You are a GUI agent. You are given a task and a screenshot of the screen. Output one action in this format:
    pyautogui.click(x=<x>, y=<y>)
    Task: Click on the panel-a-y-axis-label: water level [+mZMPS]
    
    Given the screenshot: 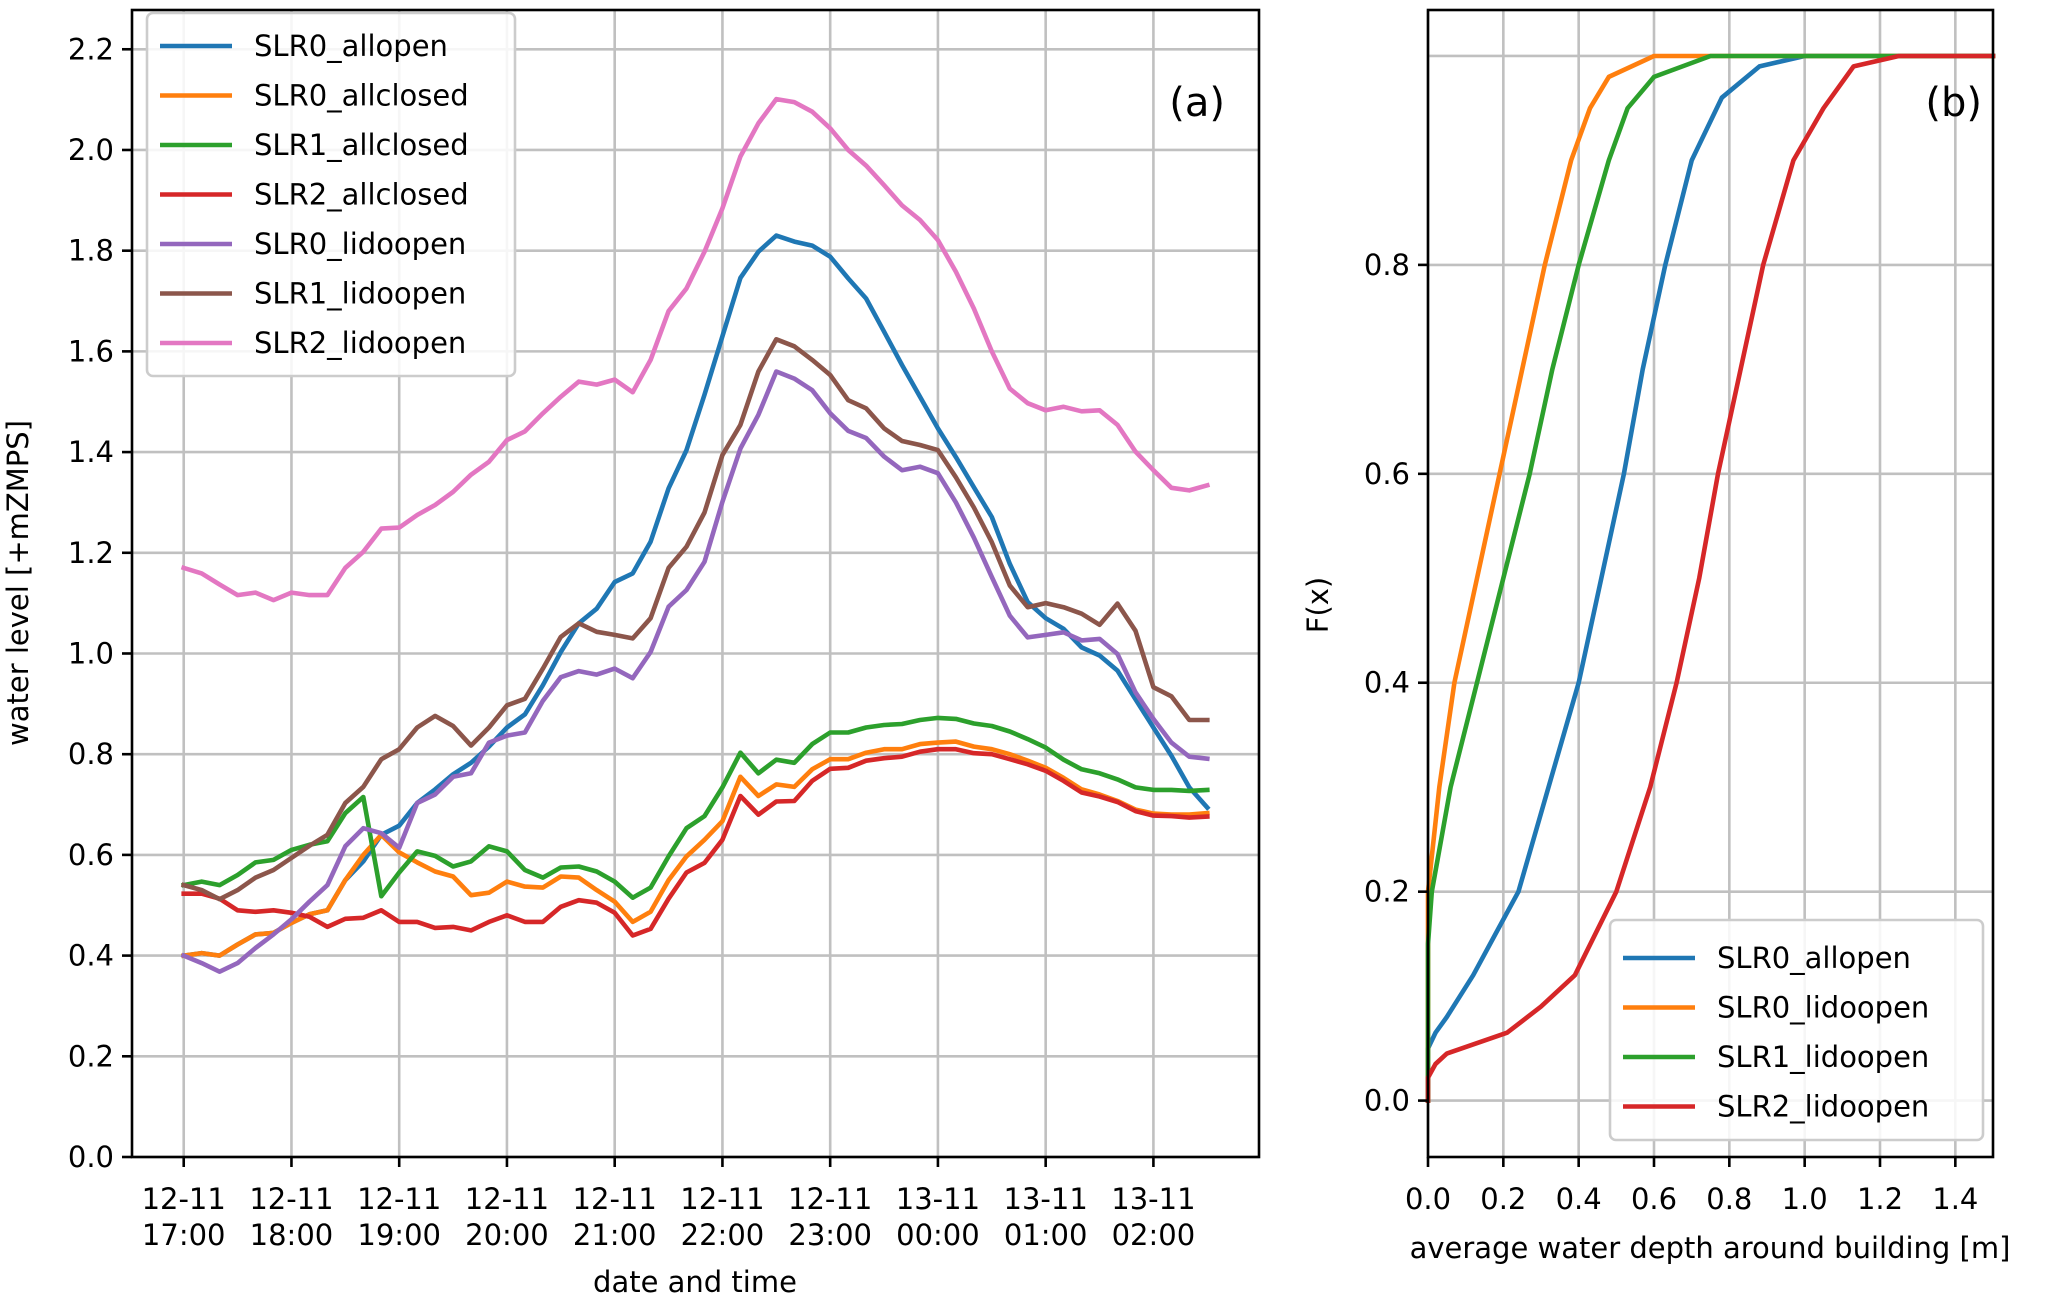 What is the action you would take?
    pyautogui.click(x=18, y=583)
    